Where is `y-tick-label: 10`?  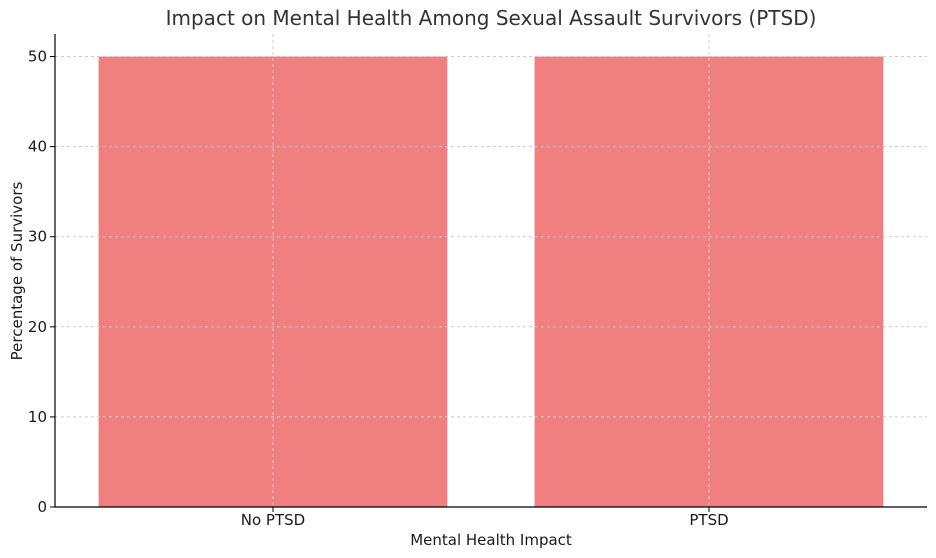
y-tick-label: 10 is located at coordinates (37, 417).